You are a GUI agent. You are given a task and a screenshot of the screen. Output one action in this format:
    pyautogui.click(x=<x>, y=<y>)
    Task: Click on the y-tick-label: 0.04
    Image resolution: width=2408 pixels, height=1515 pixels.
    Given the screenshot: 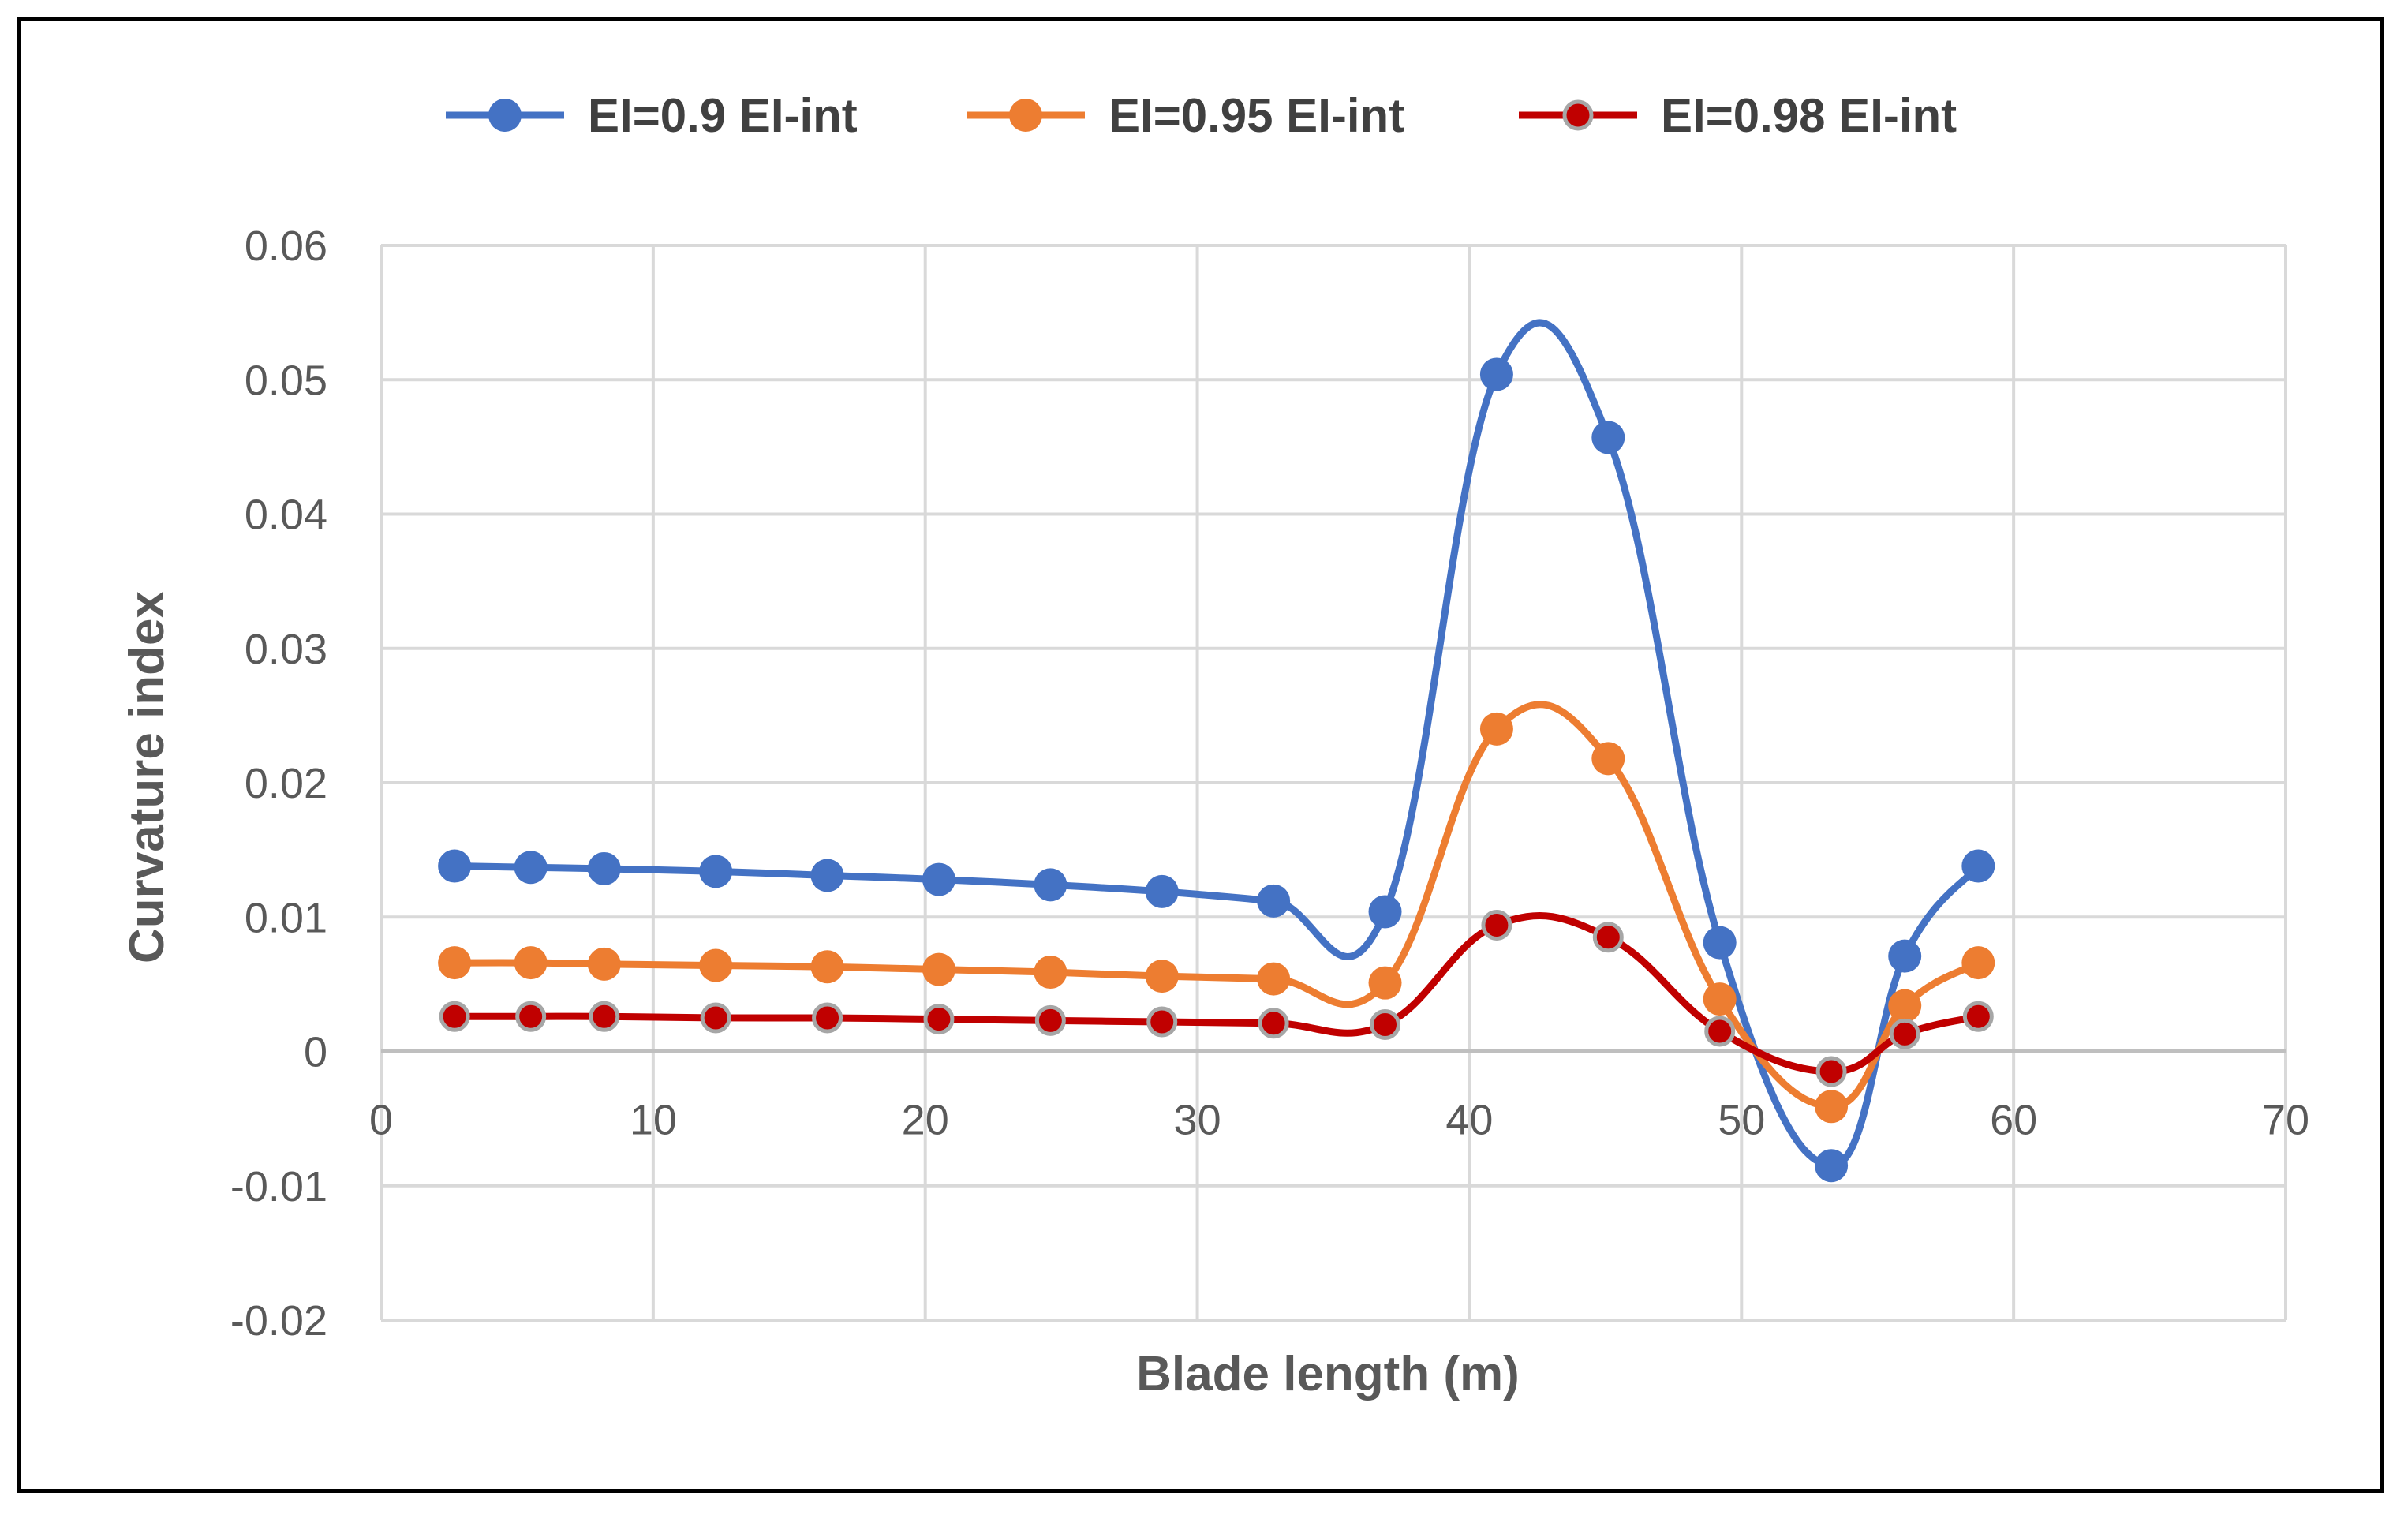 What is the action you would take?
    pyautogui.click(x=286, y=515)
    